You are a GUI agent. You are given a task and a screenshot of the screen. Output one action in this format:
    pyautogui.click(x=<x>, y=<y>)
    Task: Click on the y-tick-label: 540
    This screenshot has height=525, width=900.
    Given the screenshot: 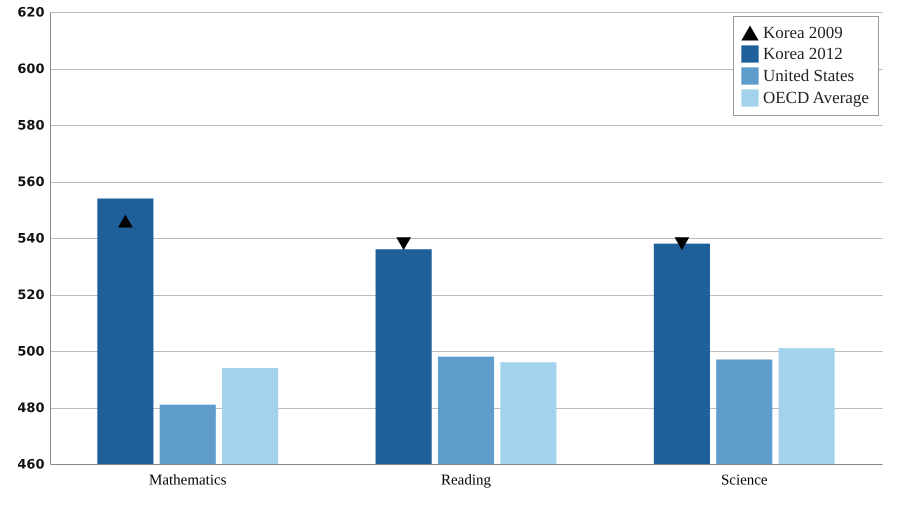 What is the action you would take?
    pyautogui.click(x=30, y=239)
    